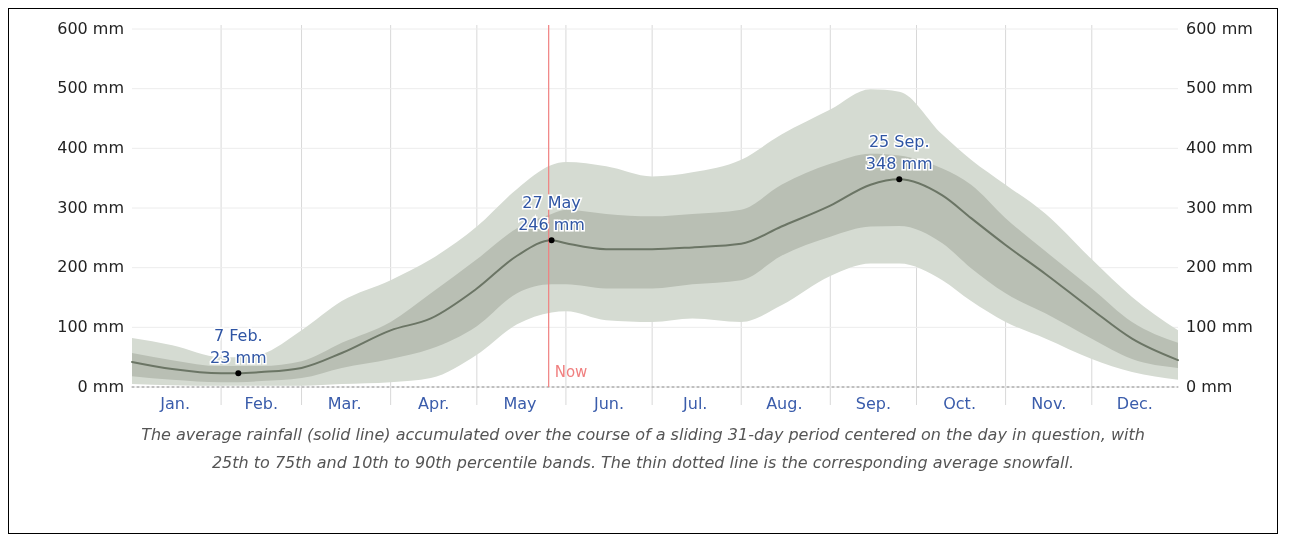 This screenshot has width=1291, height=544. What do you see at coordinates (90, 88) in the screenshot?
I see `y-tick-label: 500 mm` at bounding box center [90, 88].